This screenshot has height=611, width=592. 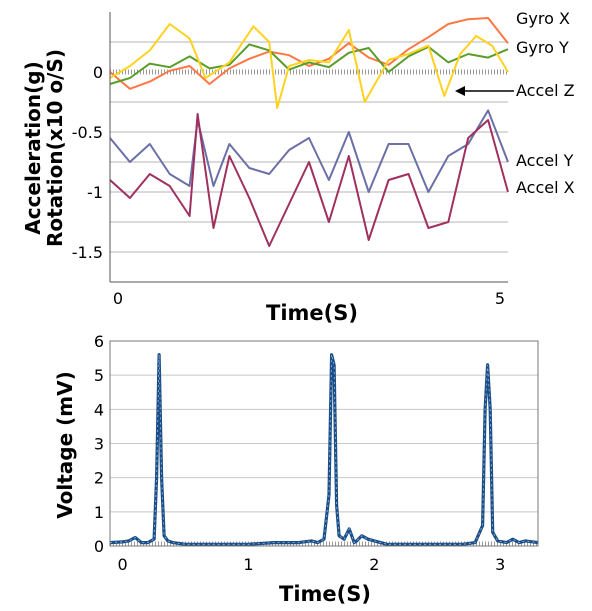 What do you see at coordinates (500, 298) in the screenshot?
I see `motion-x-tick-label: 5` at bounding box center [500, 298].